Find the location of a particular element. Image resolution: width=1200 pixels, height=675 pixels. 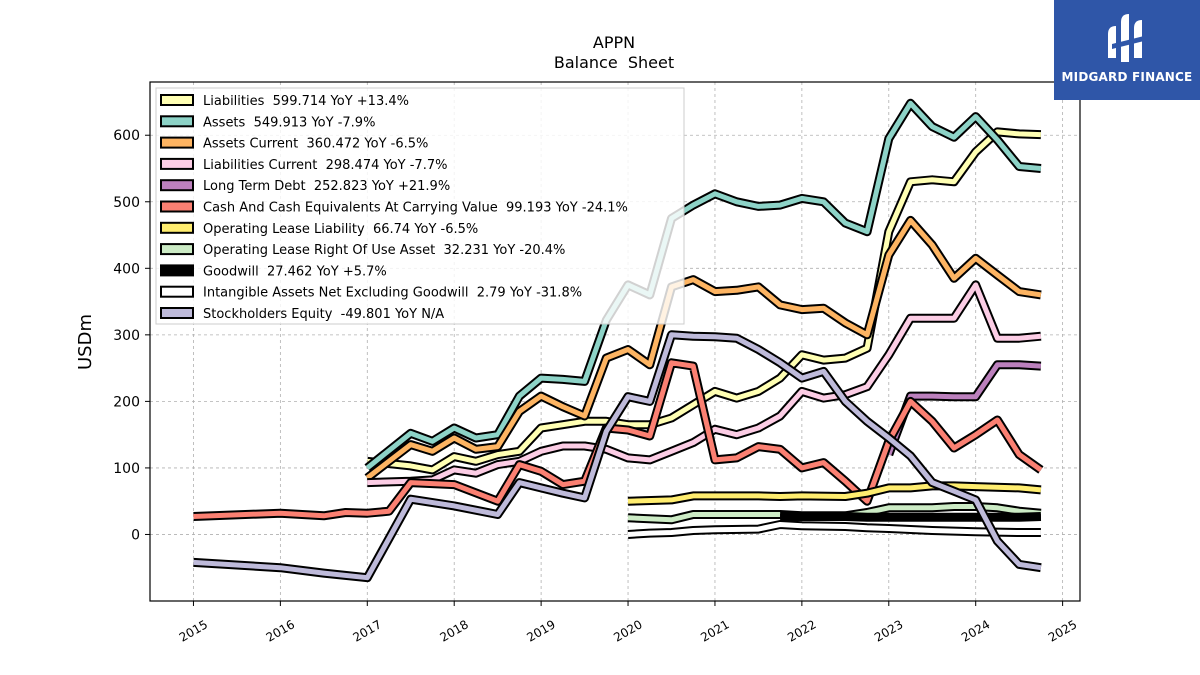

legend-entry: Liabilities 599.714 YoY +13.4% is located at coordinates (306, 101).